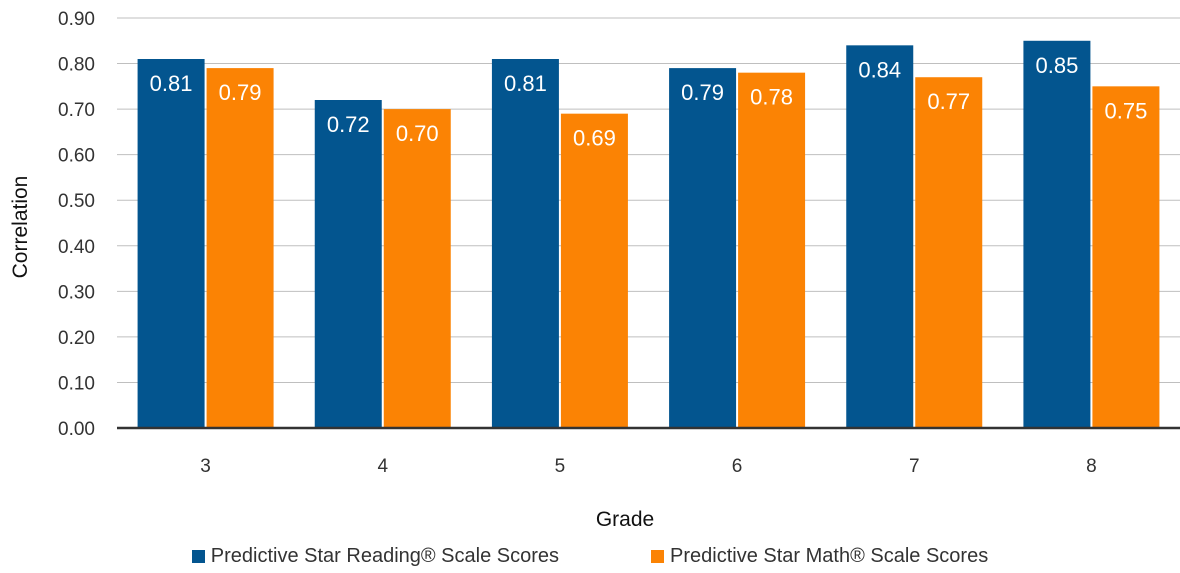 Image resolution: width=1180 pixels, height=573 pixels. Describe the element at coordinates (1126, 110) in the screenshot. I see `data-label-math: 0.75` at that location.